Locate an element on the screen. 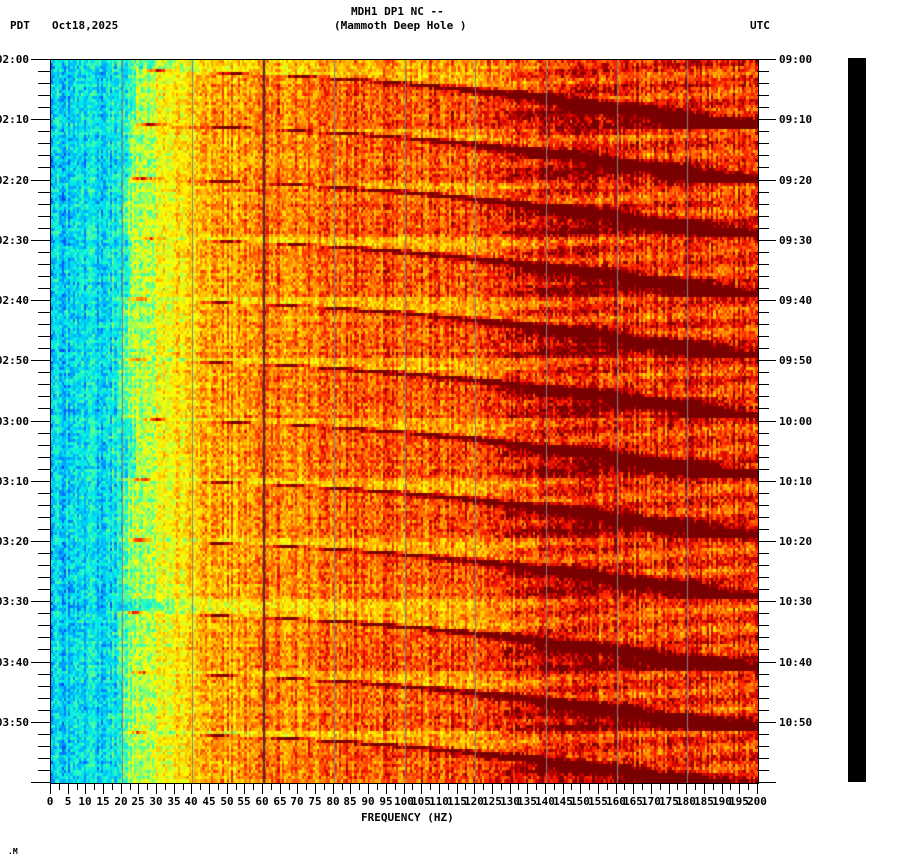 This screenshot has height=864, width=902. date-label: Oct18,2025 is located at coordinates (85, 25).